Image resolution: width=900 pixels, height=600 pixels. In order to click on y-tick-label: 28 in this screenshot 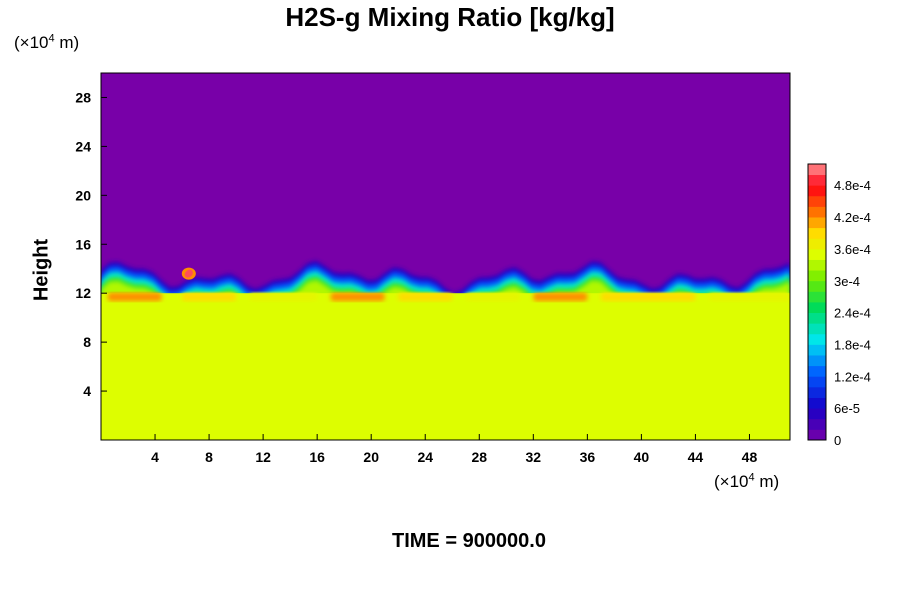, I will do `click(83, 97)`.